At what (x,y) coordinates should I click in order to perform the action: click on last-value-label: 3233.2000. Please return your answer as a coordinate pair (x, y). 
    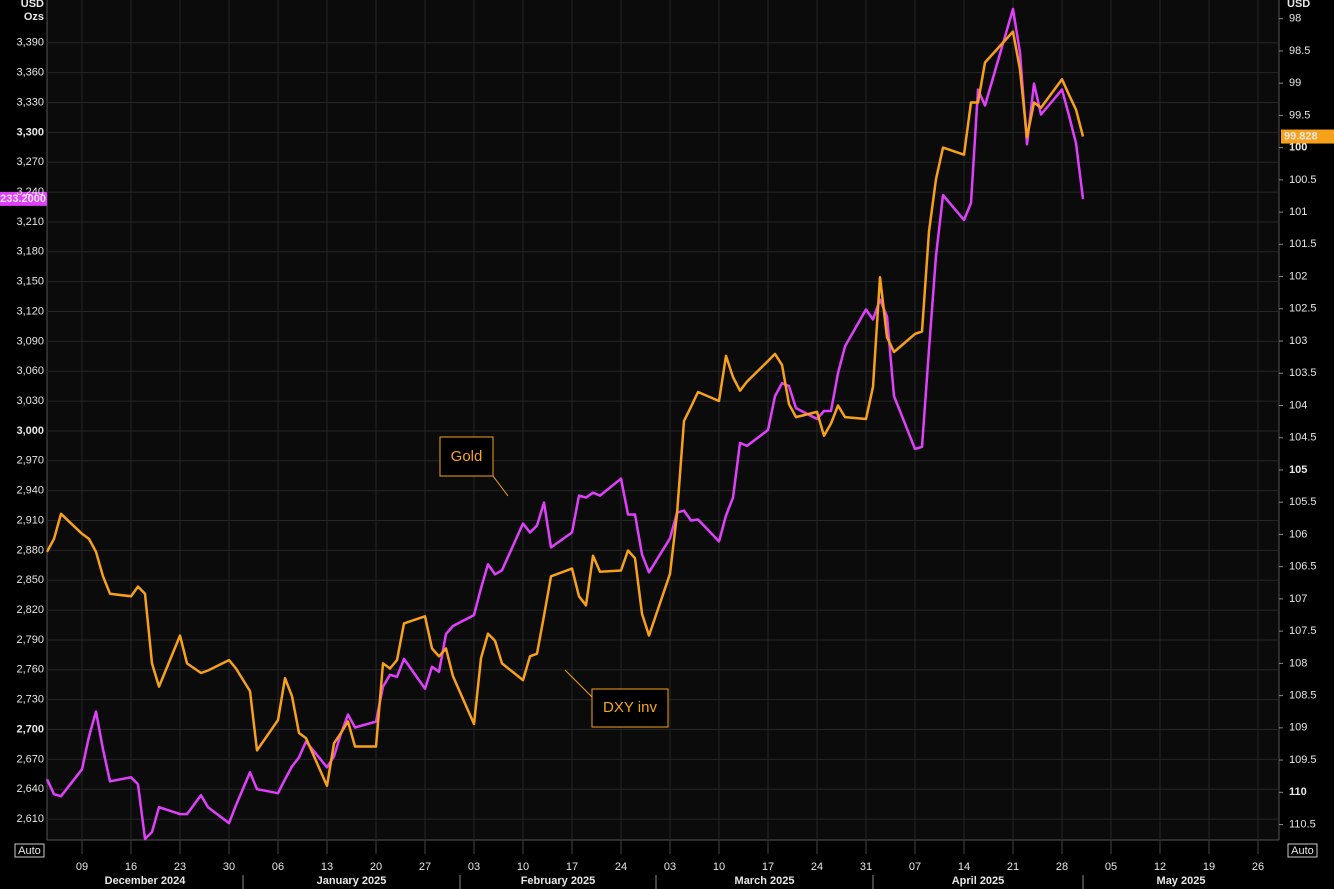
    Looking at the image, I should click on (23, 199).